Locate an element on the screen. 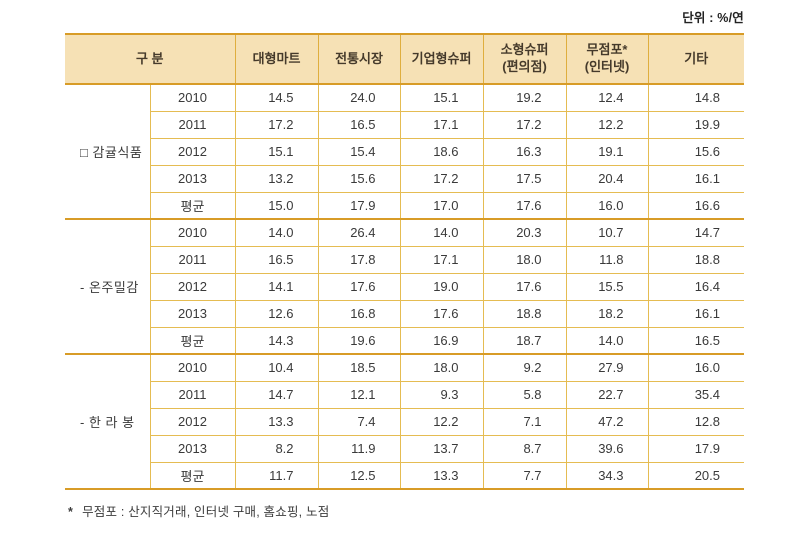  value-cell: 7.7 is located at coordinates (524, 475).